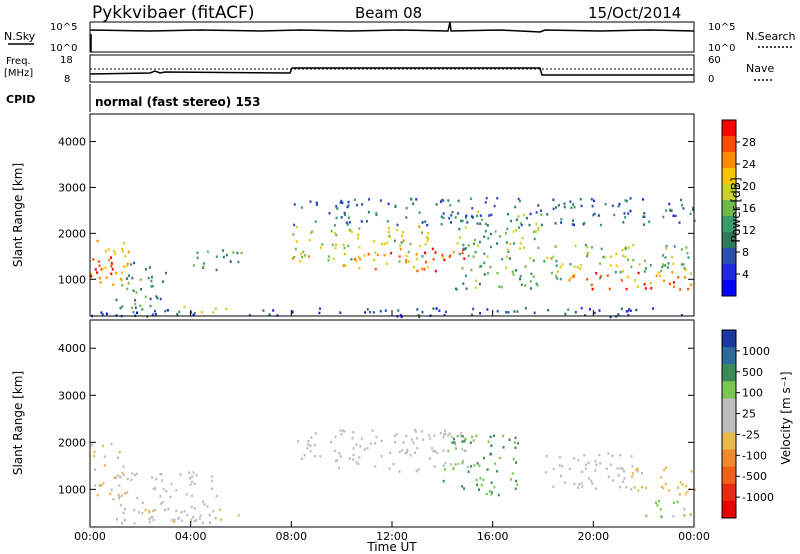 The height and width of the screenshot is (554, 800). What do you see at coordinates (66, 60) in the screenshot?
I see `freq-tick-hi: 18` at bounding box center [66, 60].